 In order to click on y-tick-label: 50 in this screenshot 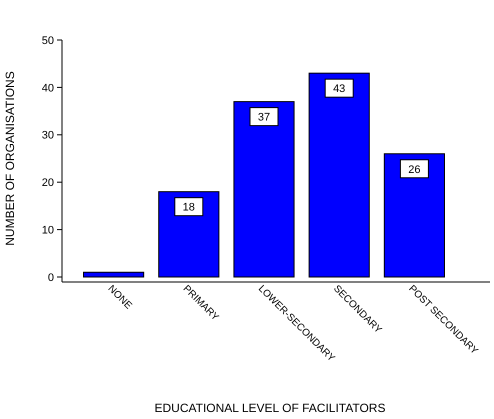, I will do `click(48, 40)`.